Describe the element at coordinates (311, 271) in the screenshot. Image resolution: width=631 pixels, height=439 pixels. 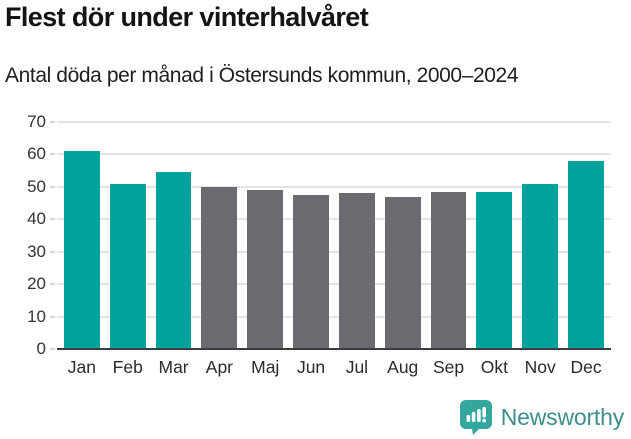
I see `bar-jun` at that location.